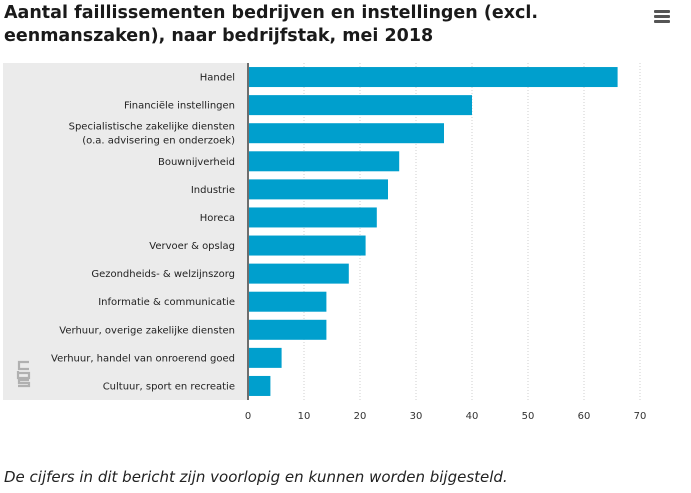 Image resolution: width=691 pixels, height=493 pixels. Describe the element at coordinates (640, 416) in the screenshot. I see `x-tick-label: 70` at that location.